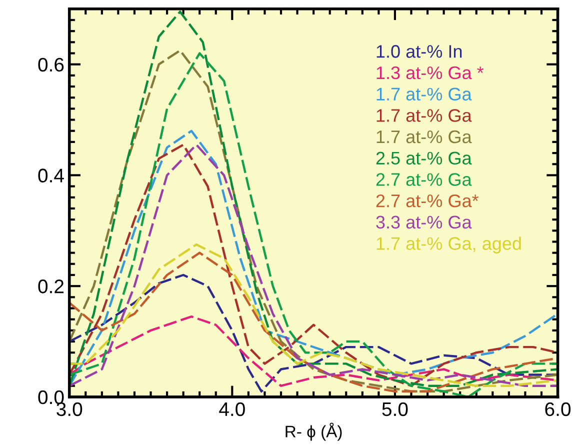  I want to click on text: 1.3 at-% Ga *, so click(430, 73).